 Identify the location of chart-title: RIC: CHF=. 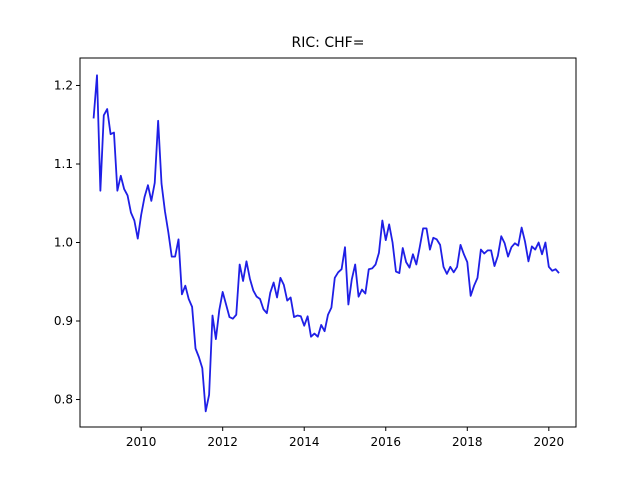
(328, 43).